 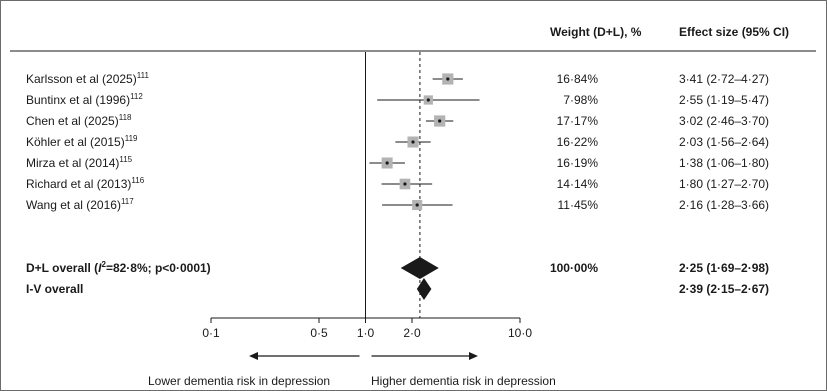 I want to click on study-weight: 11·45%, so click(x=578, y=205).